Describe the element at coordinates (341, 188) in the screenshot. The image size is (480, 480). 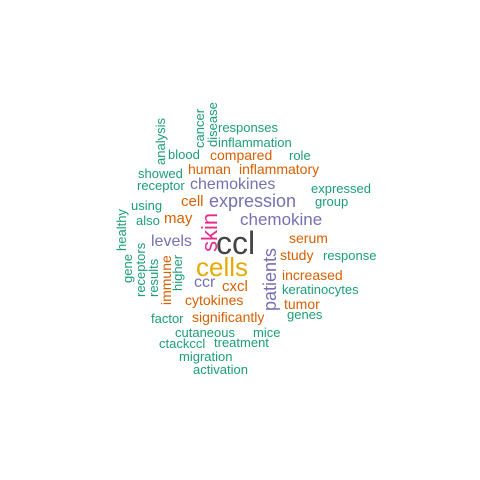
I see `word-expressed: expressed` at that location.